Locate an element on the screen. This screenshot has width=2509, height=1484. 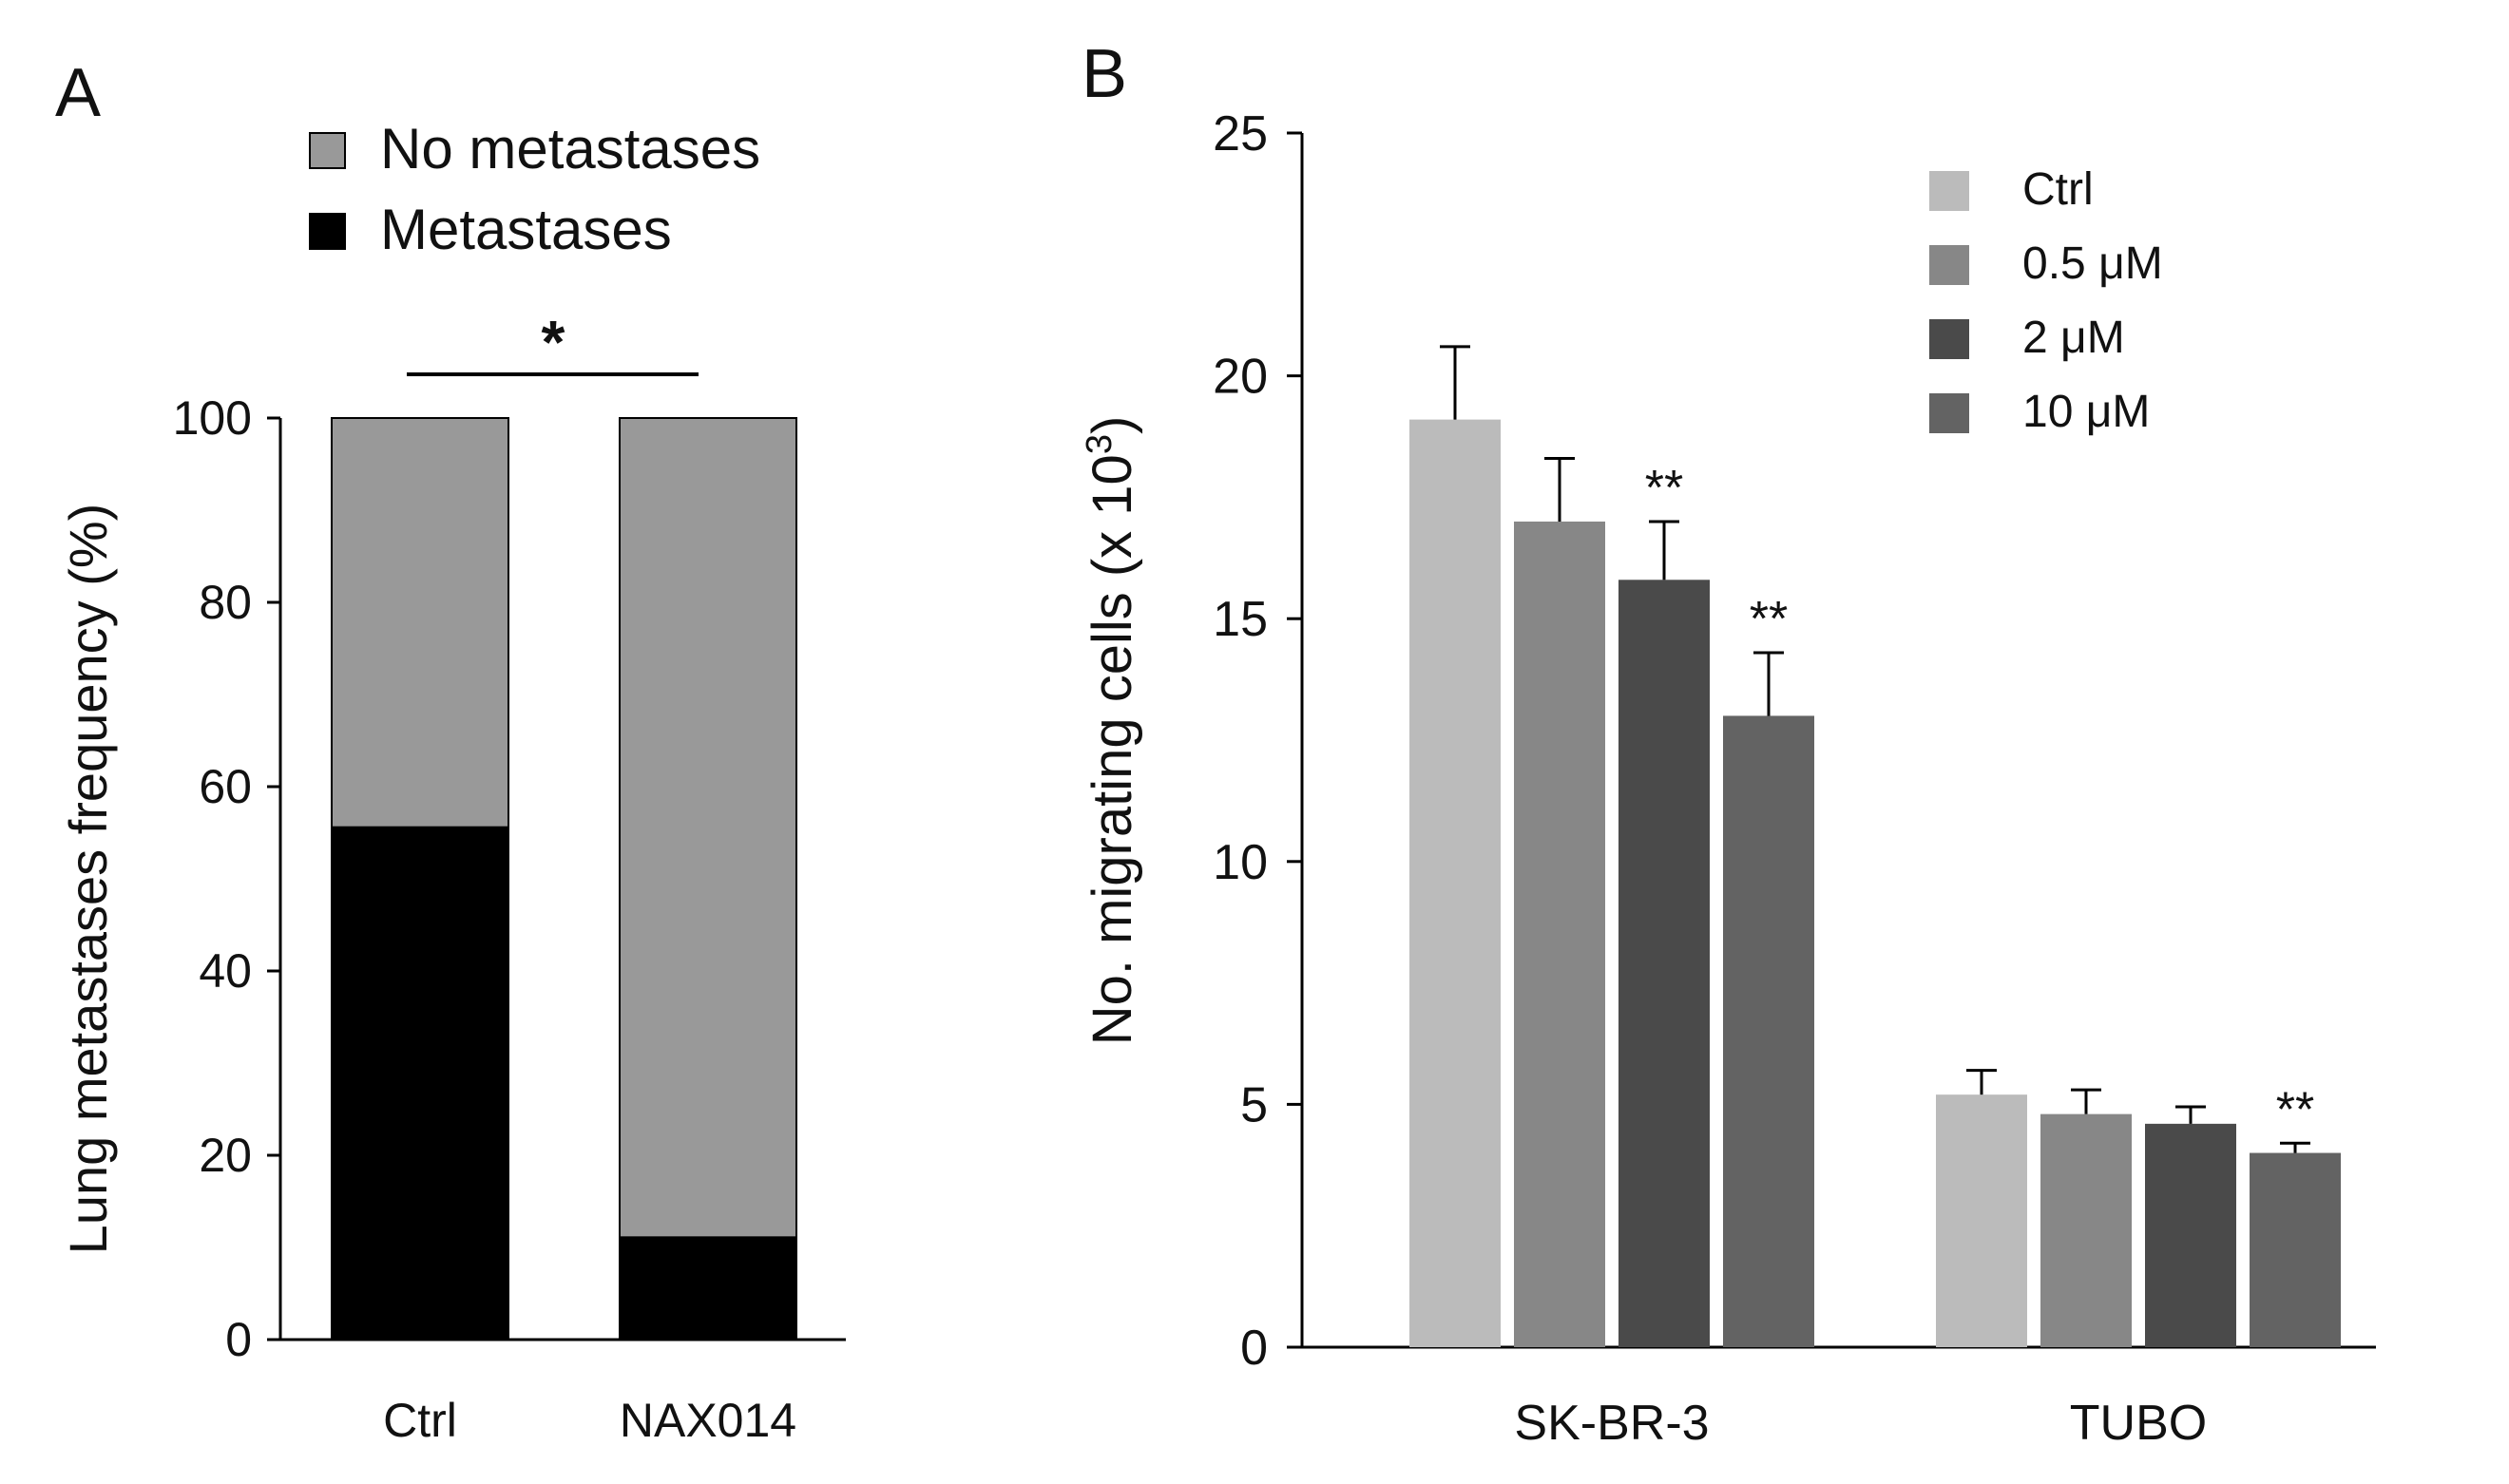
y-axis-title: No. migrating cells (x 103) is located at coordinates (1112, 731).